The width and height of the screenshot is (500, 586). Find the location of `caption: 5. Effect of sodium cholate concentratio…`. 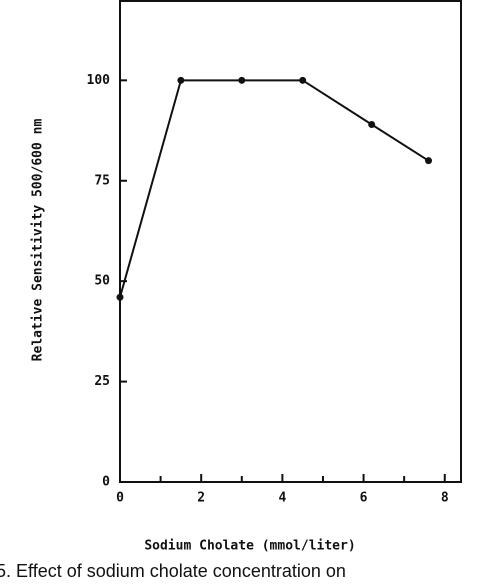

caption: 5. Effect of sodium cholate concentratio… is located at coordinates (173, 571).